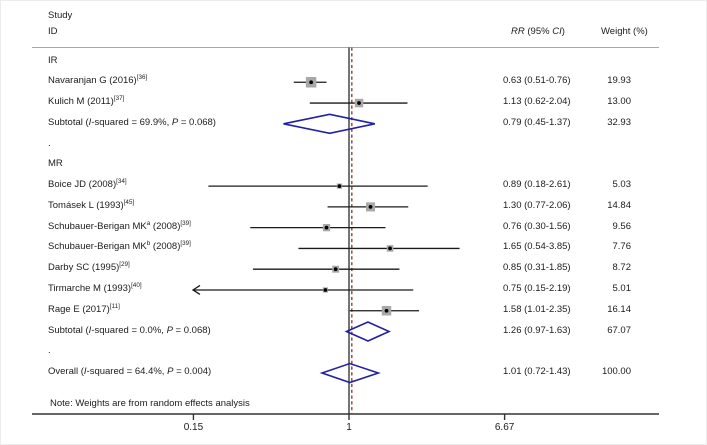  I want to click on weight-value: 5.01, so click(622, 288).